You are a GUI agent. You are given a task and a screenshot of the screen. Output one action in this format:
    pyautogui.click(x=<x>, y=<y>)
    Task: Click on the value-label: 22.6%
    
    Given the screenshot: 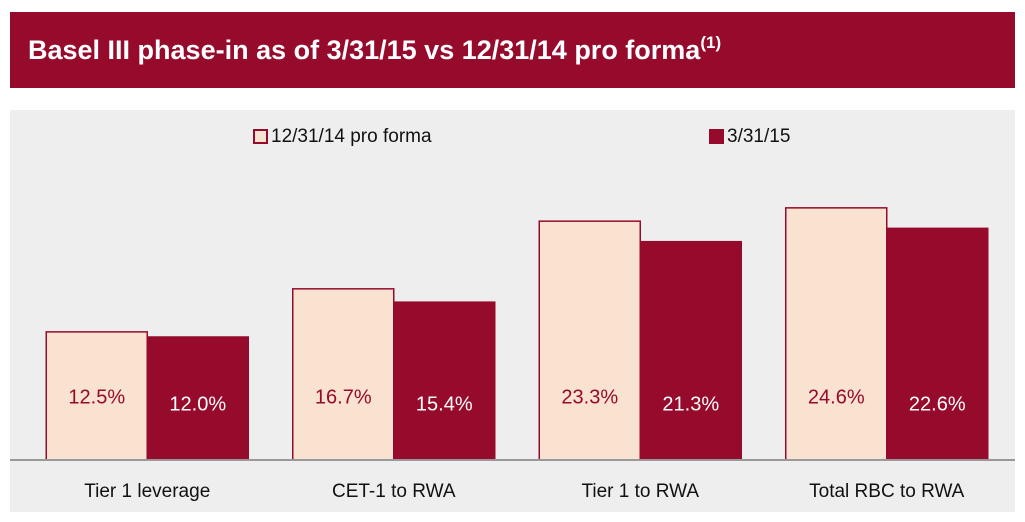 What is the action you would take?
    pyautogui.click(x=937, y=404)
    